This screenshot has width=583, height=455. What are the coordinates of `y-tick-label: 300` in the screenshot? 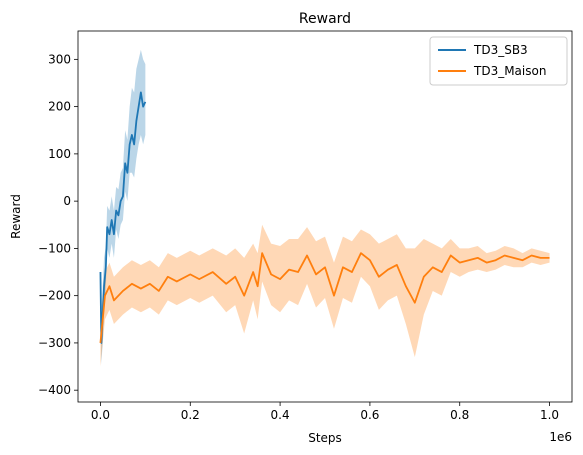 It's located at (59, 59).